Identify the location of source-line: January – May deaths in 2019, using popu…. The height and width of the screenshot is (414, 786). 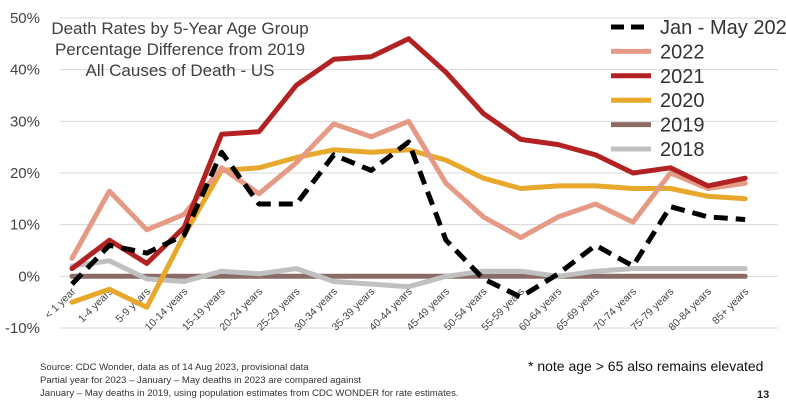
(249, 393).